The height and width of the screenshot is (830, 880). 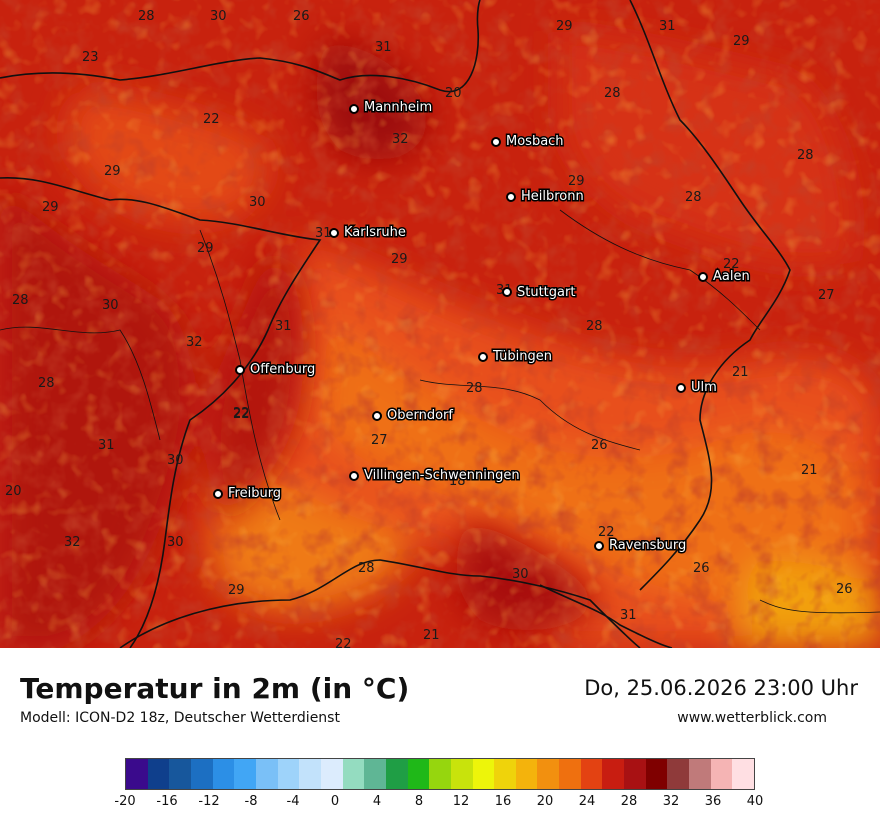 What do you see at coordinates (503, 801) in the screenshot?
I see `color-scale-tick-label: 16` at bounding box center [503, 801].